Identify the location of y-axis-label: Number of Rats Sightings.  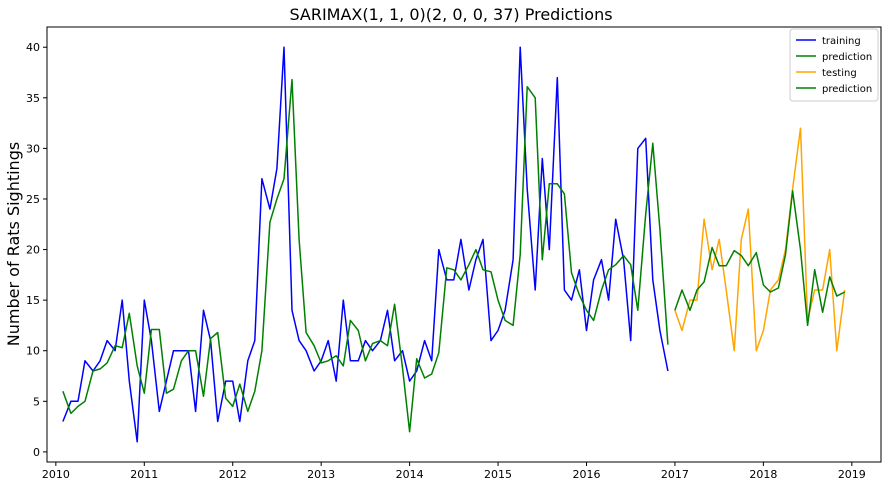
(13, 244).